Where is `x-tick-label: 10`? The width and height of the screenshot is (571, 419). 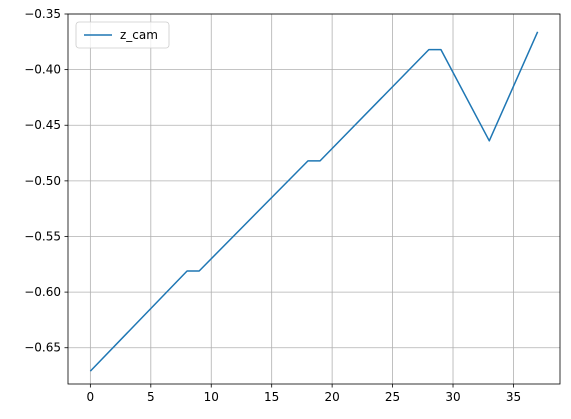
x-tick-label: 10 is located at coordinates (211, 397).